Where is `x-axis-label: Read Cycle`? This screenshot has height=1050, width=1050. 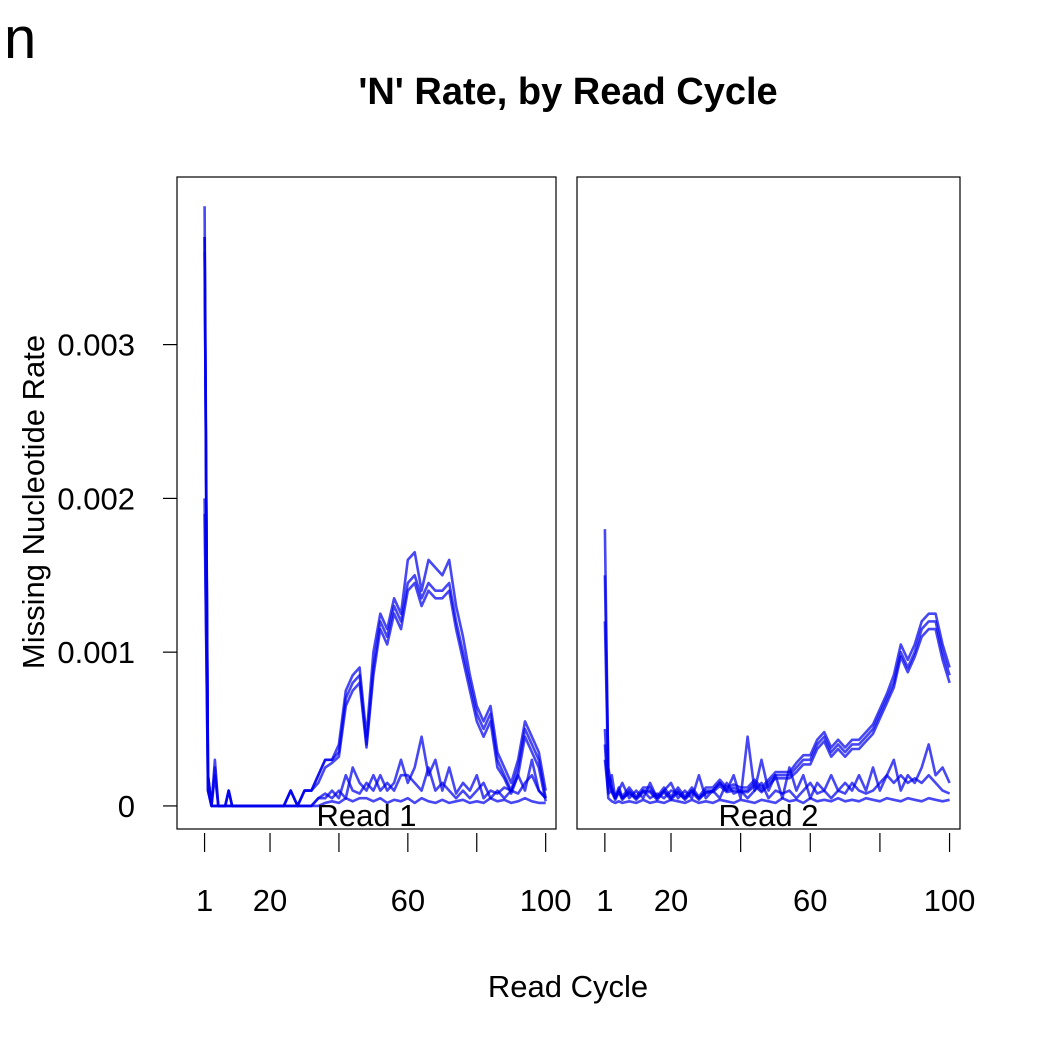 x-axis-label: Read Cycle is located at coordinates (568, 986).